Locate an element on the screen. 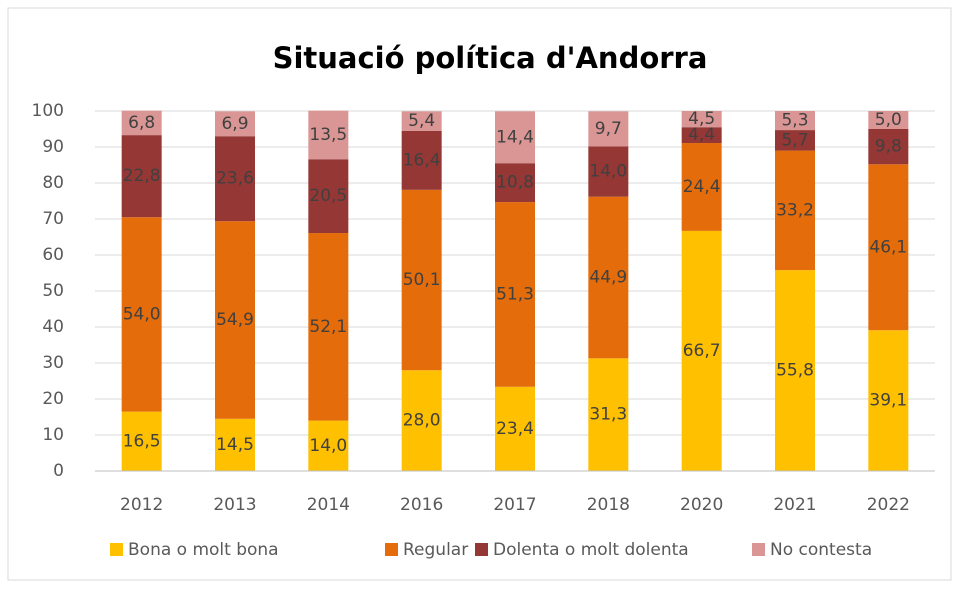  data-label: 46,1 is located at coordinates (888, 247).